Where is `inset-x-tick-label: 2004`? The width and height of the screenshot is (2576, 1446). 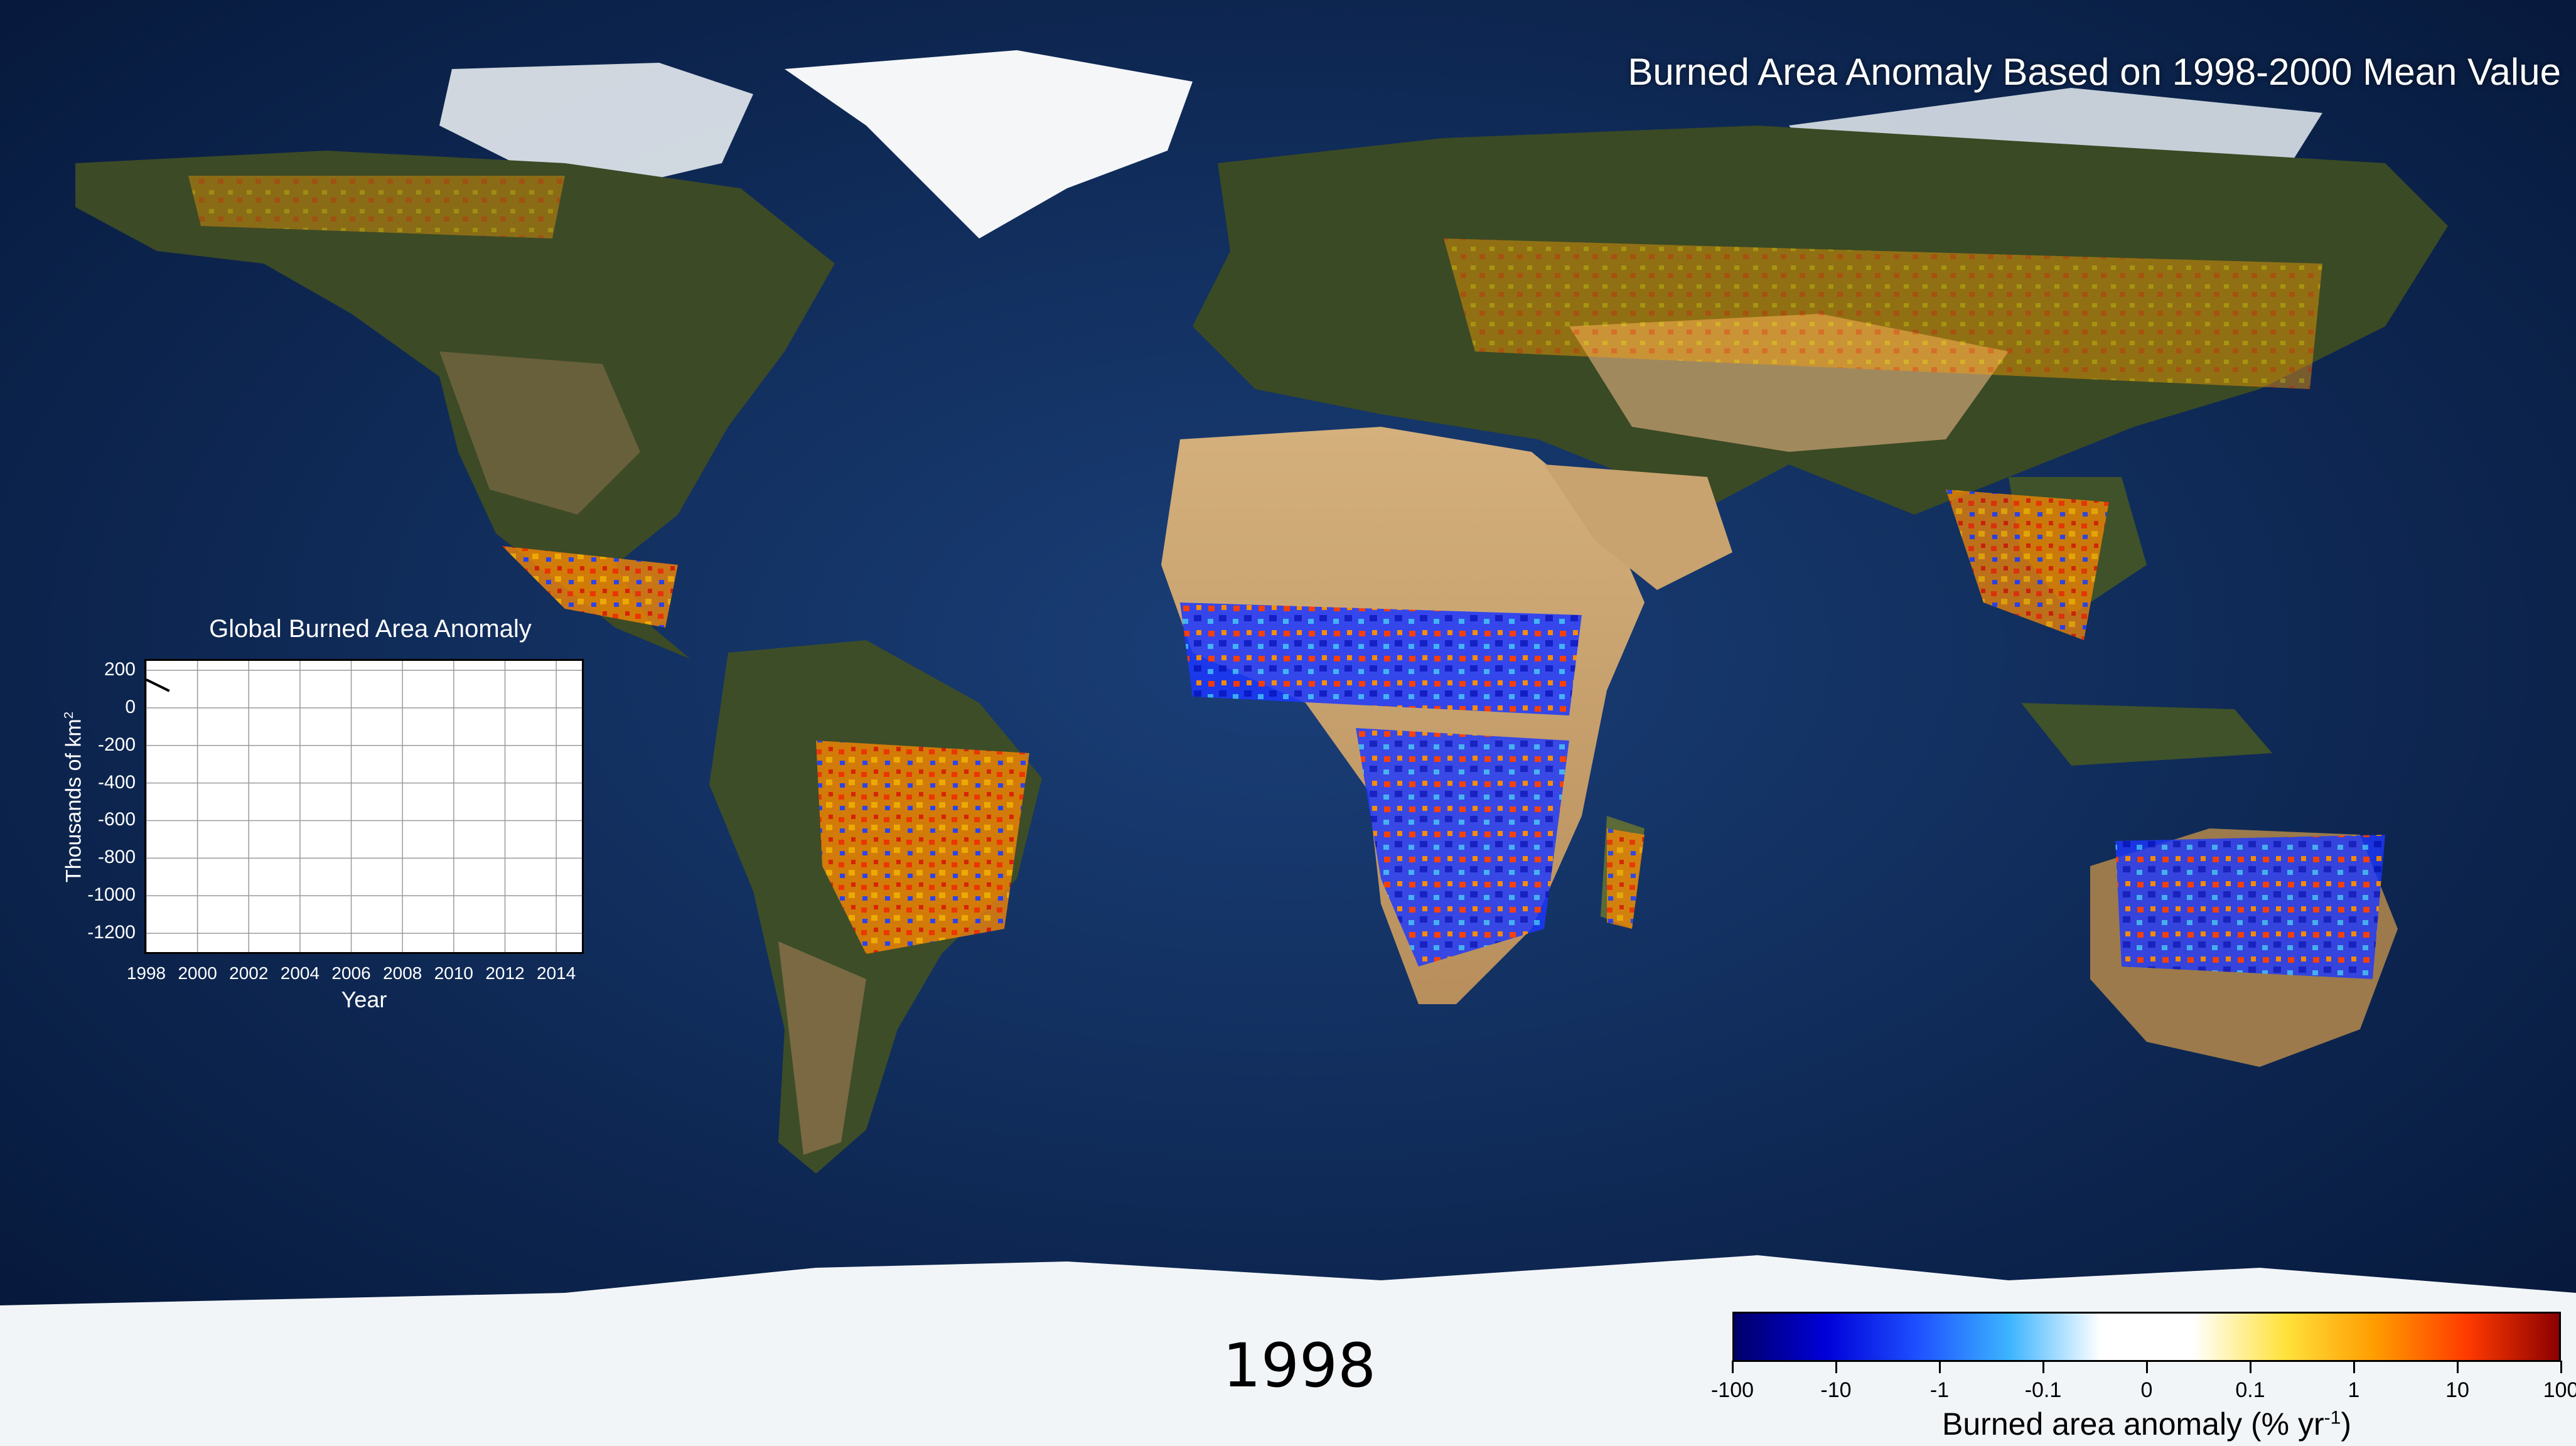
inset-x-tick-label: 2004 is located at coordinates (300, 973).